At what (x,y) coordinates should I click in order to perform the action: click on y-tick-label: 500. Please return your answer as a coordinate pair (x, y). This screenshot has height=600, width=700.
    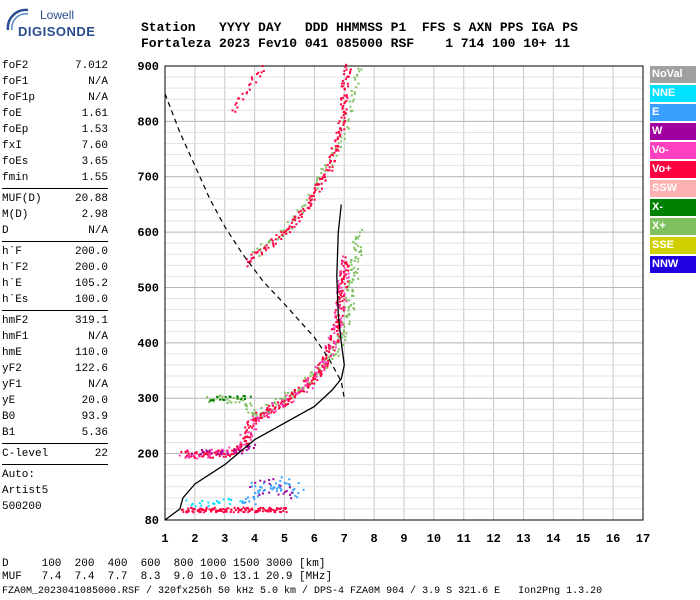
    Looking at the image, I should click on (148, 288).